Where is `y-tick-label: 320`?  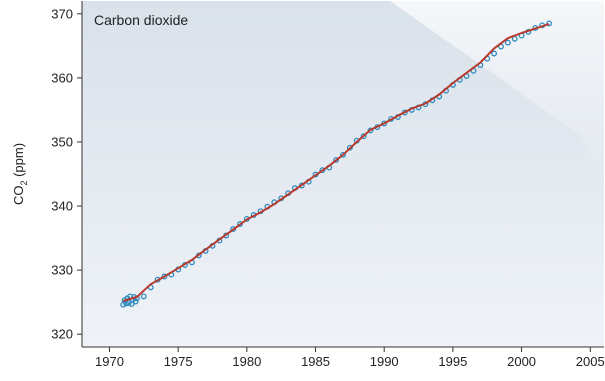 y-tick-label: 320 is located at coordinates (62, 334).